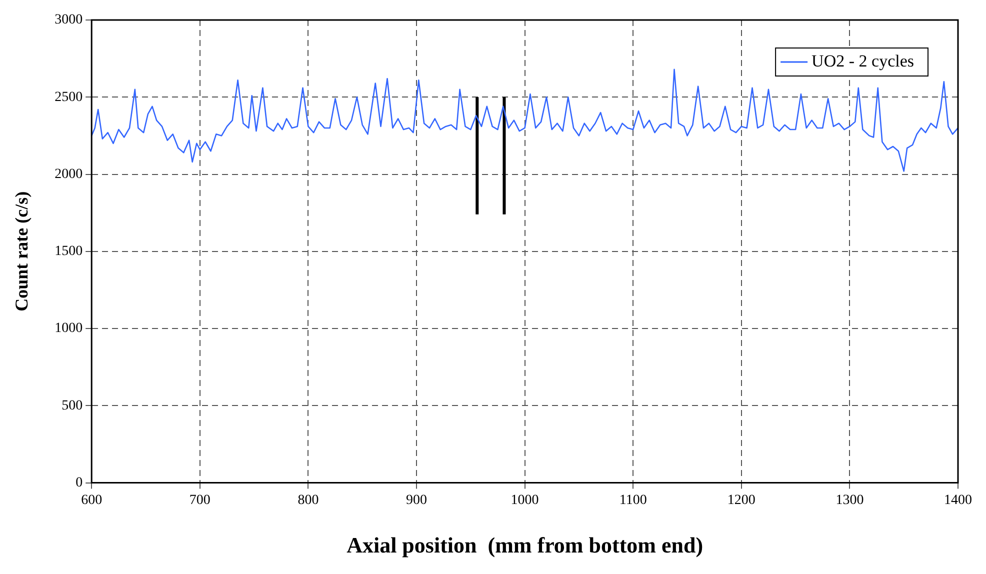 This screenshot has width=986, height=574. What do you see at coordinates (308, 500) in the screenshot?
I see `x-tick-label: 800` at bounding box center [308, 500].